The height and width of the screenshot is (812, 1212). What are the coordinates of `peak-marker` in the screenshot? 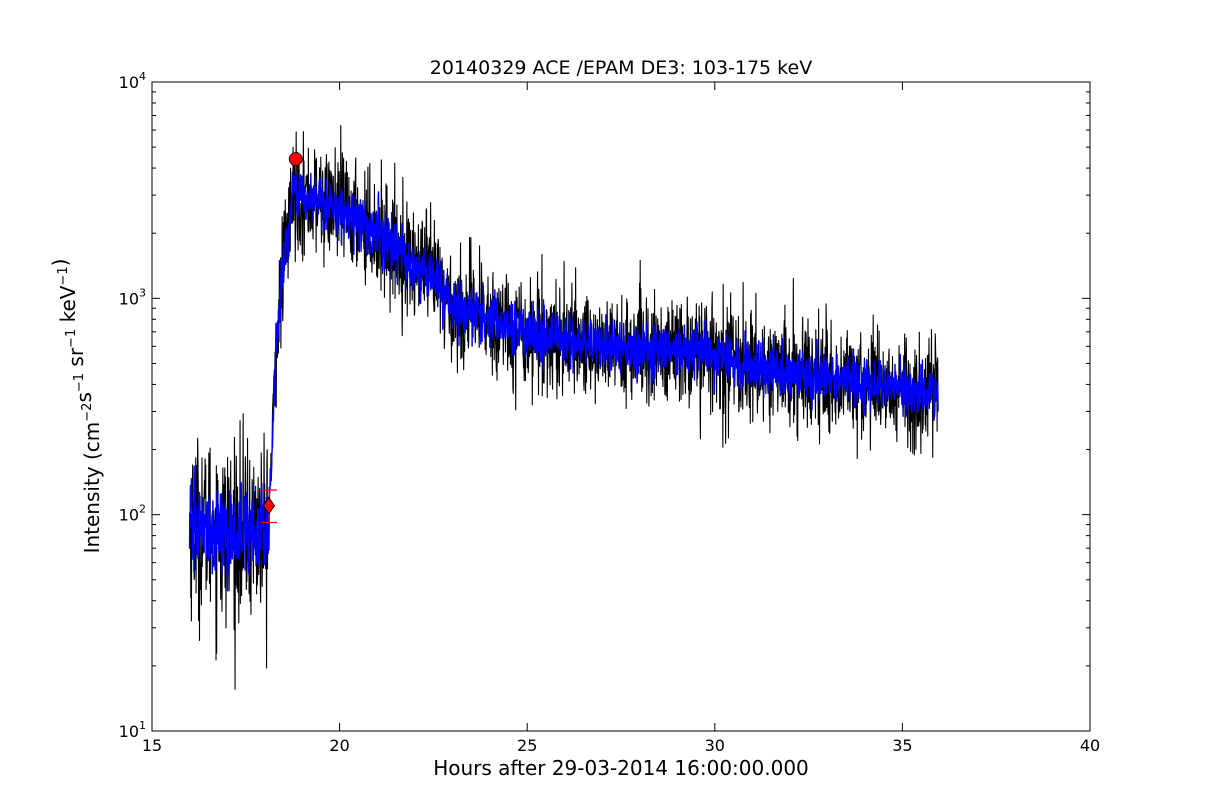 It's located at (295, 159).